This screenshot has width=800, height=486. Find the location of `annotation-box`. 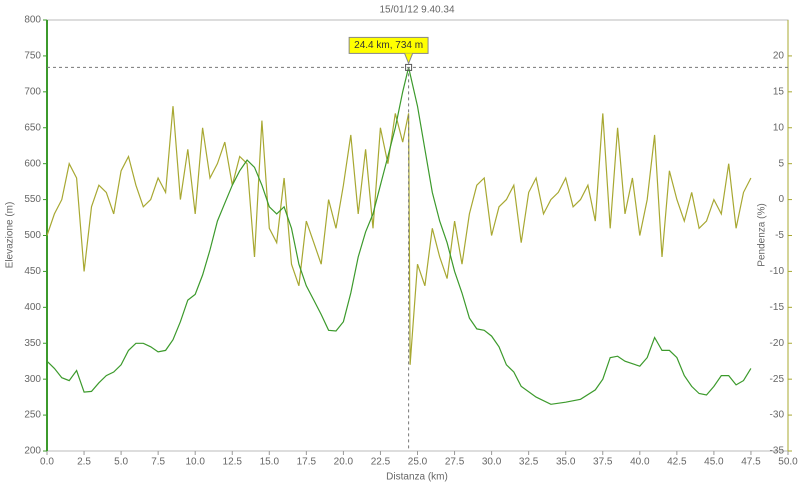

annotation-box is located at coordinates (388, 45).